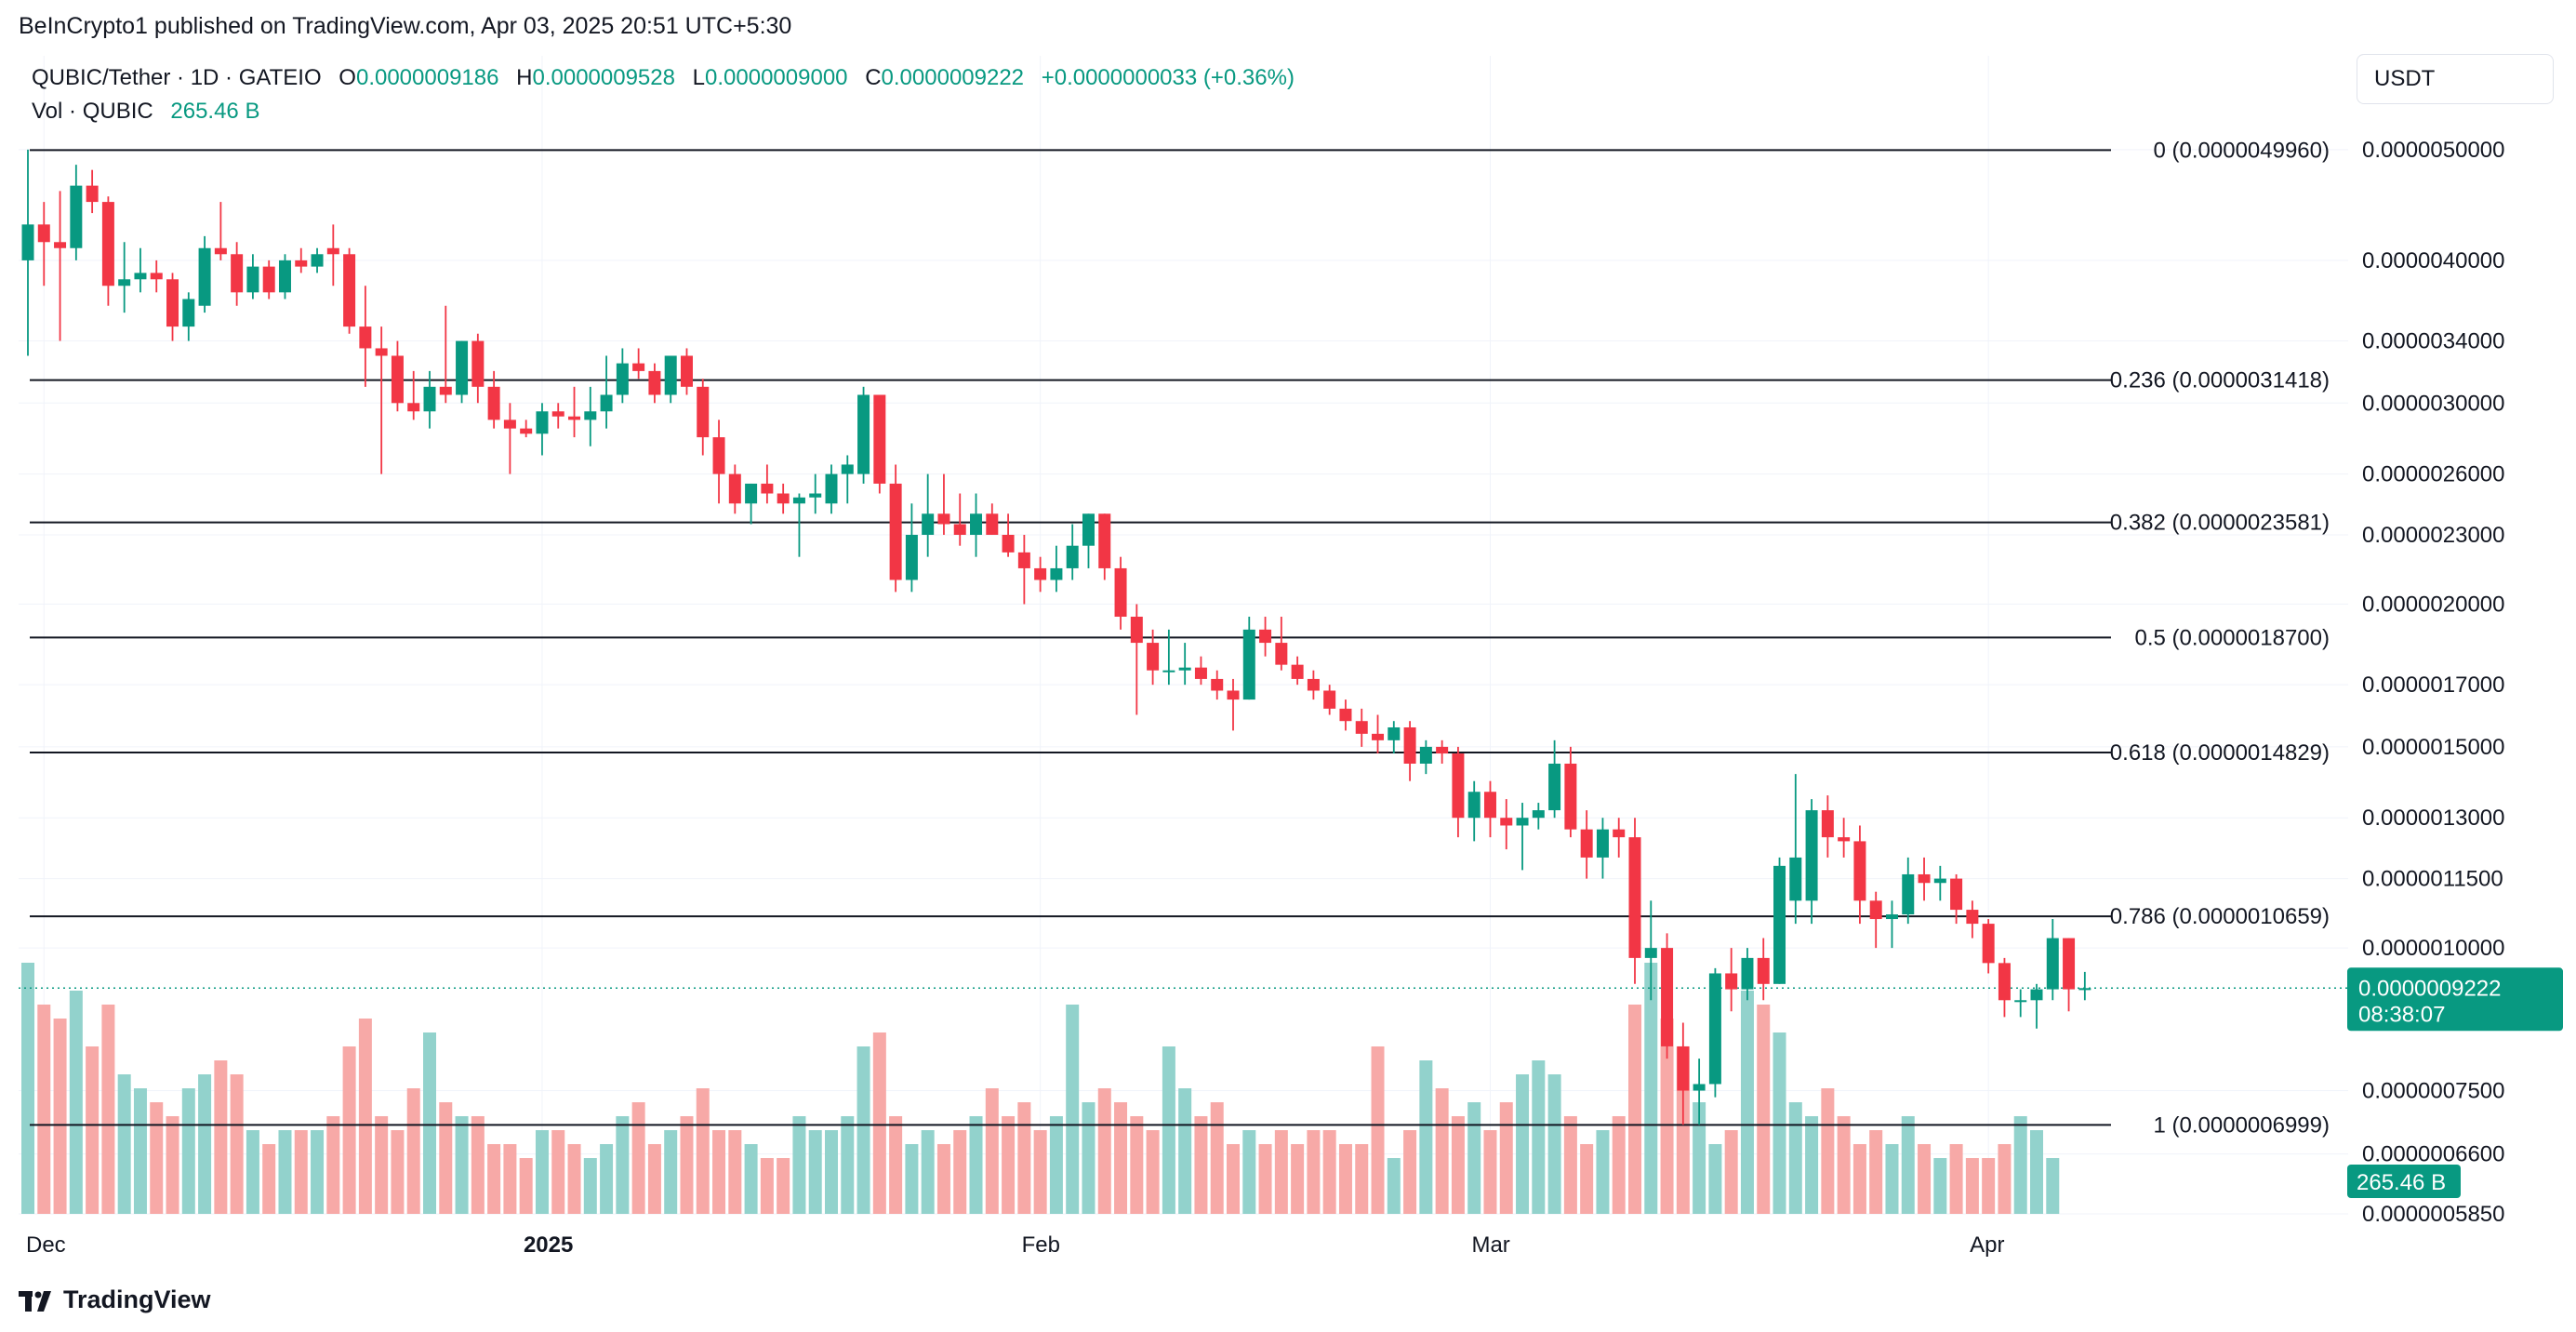  I want to click on high-label: H, so click(524, 77).